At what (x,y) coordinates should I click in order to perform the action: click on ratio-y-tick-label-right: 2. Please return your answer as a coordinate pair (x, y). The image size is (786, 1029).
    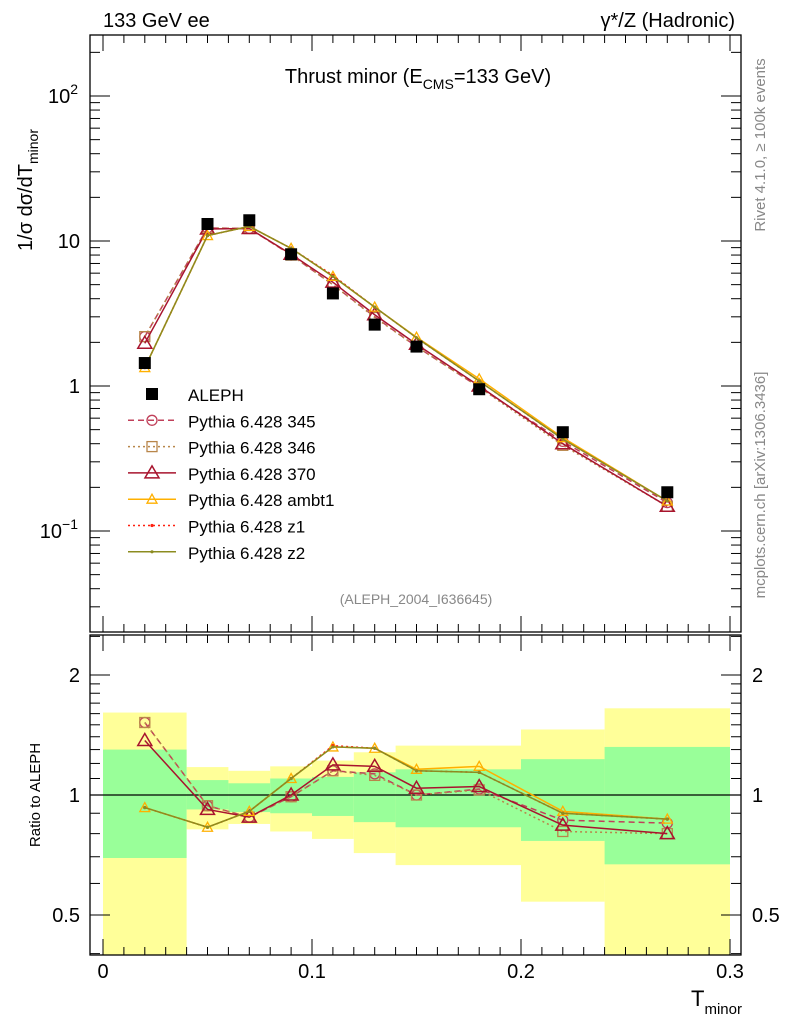
    Looking at the image, I should click on (757, 676).